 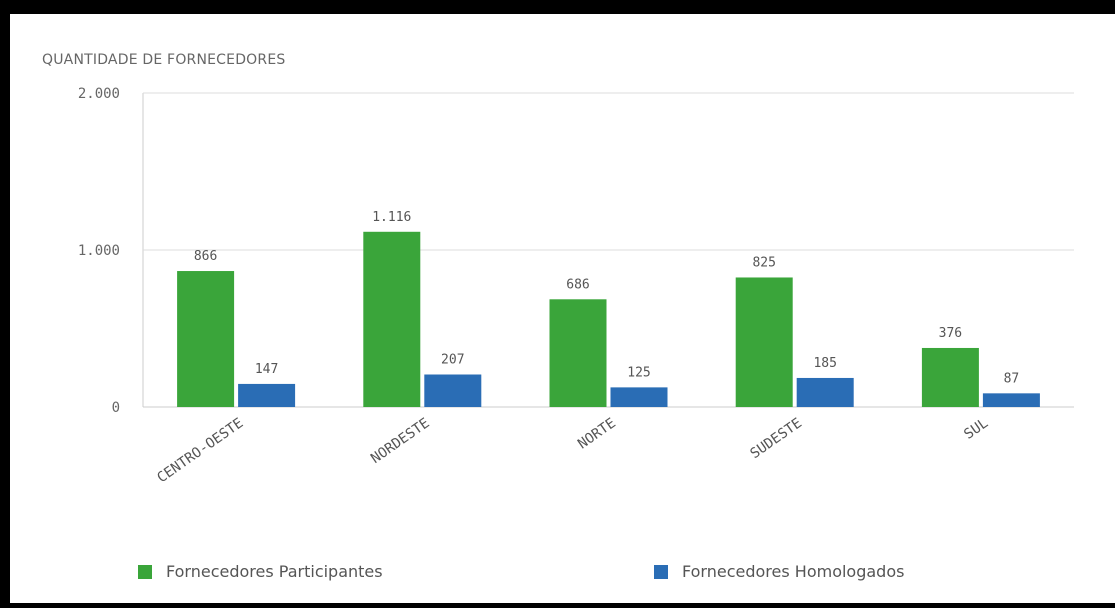 What do you see at coordinates (274, 571) in the screenshot?
I see `legend-label-participantes: Fornecedores Participantes` at bounding box center [274, 571].